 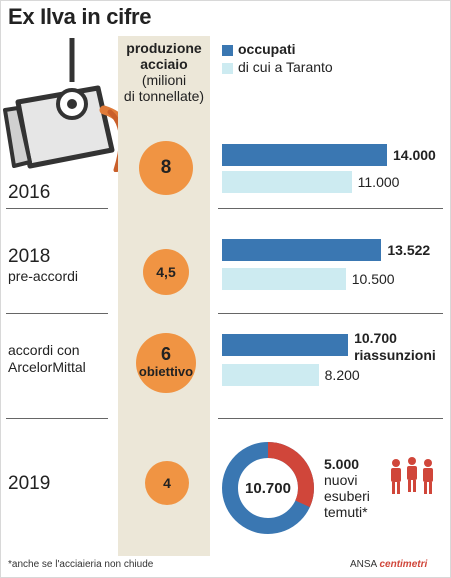 What do you see at coordinates (287, 182) in the screenshot?
I see `bar-taranto-2016` at bounding box center [287, 182].